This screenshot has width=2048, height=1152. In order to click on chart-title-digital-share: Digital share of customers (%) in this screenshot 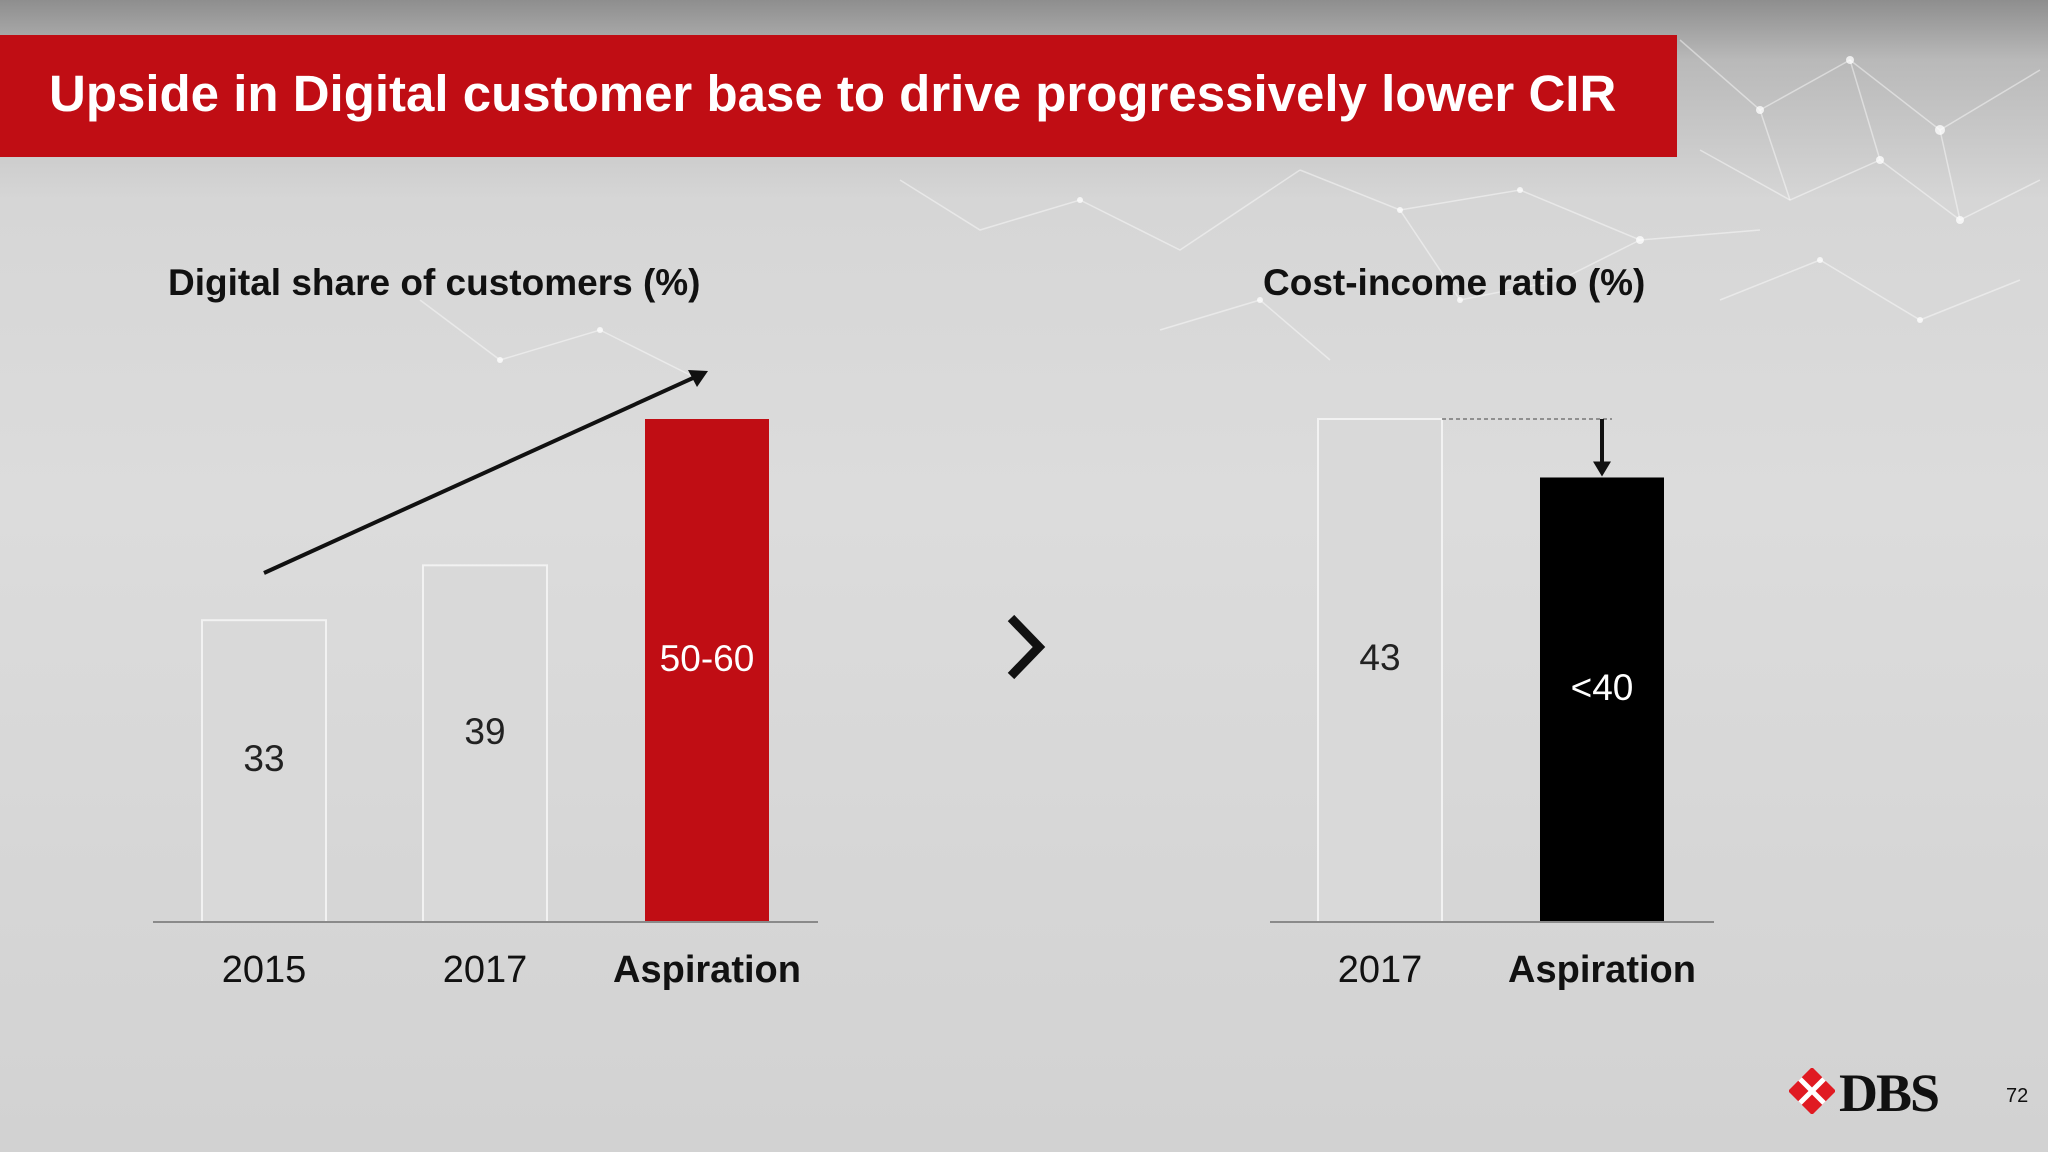, I will do `click(434, 282)`.